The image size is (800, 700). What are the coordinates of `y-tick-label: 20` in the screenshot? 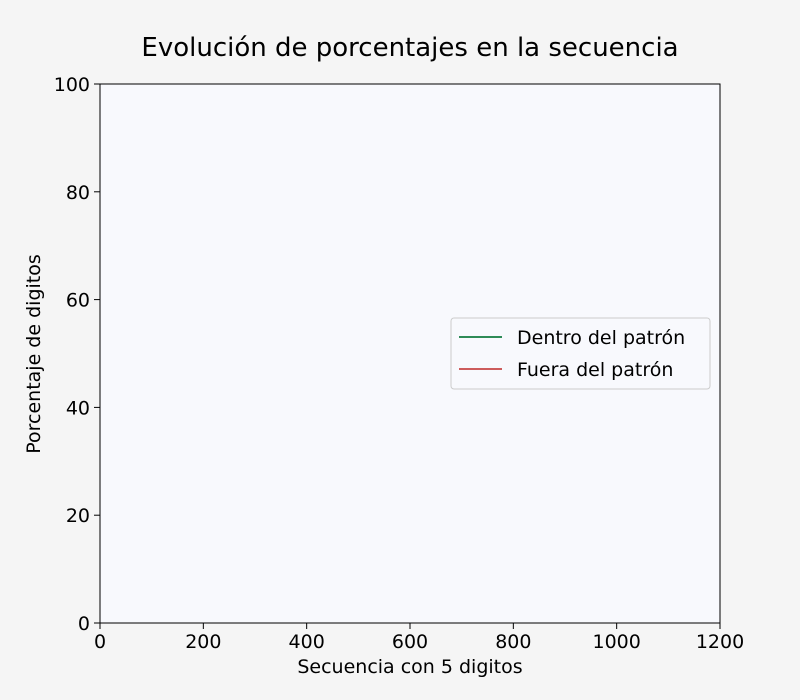 It's located at (78, 516).